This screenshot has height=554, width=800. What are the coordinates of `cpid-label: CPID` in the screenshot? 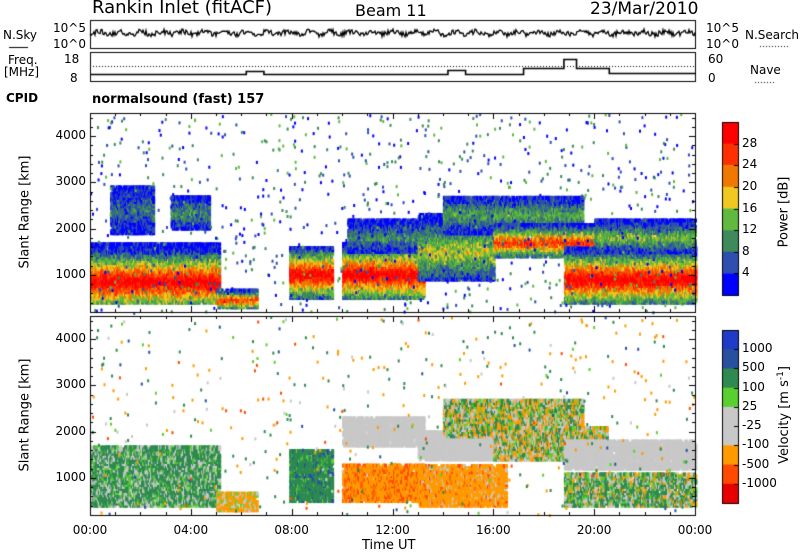 It's located at (22, 98).